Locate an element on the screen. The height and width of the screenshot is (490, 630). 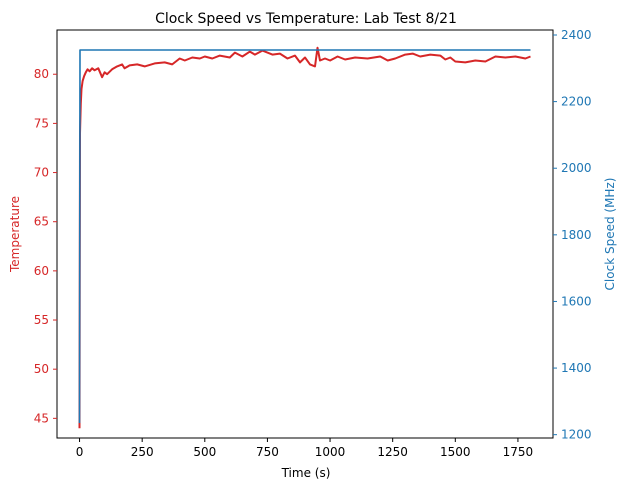
left-y-tick-label: 55 is located at coordinates (41, 320).